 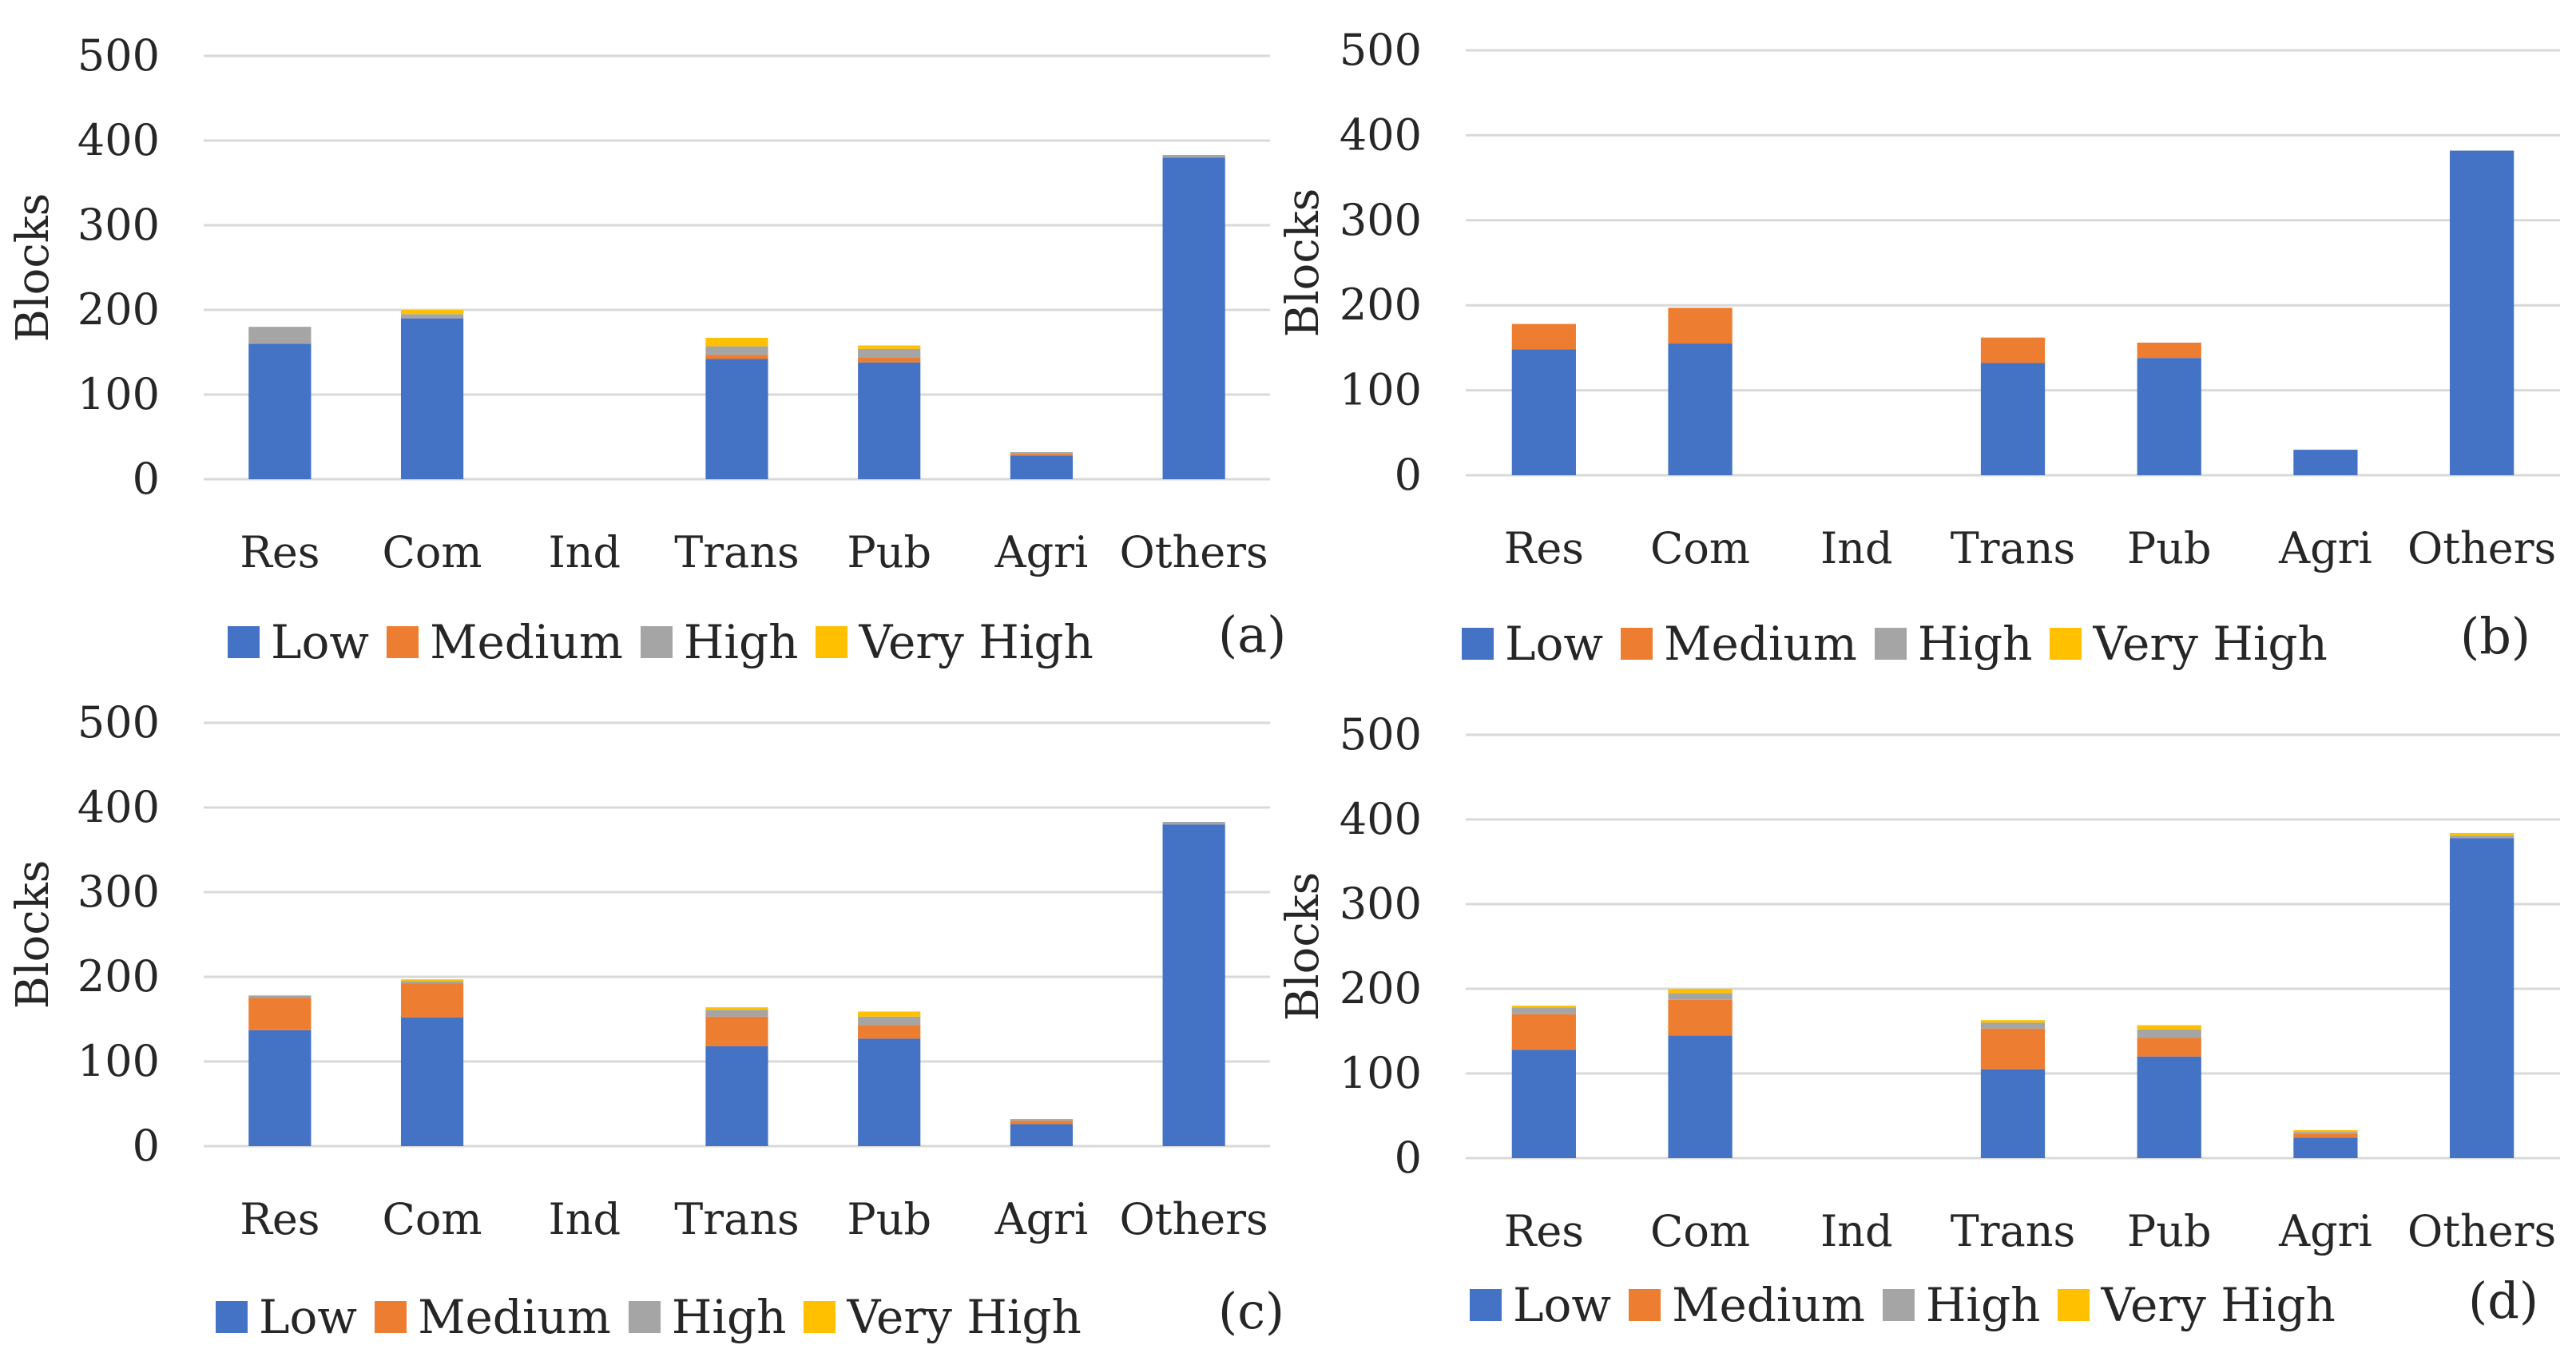 I want to click on panel-label: (a), so click(x=1252, y=634).